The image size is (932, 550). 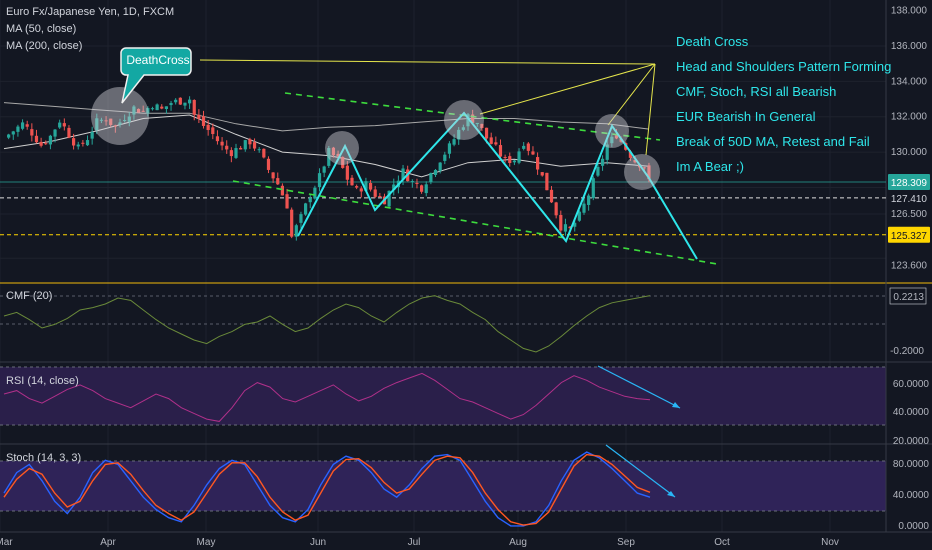 I want to click on ma200-legend: MA (200, close), so click(x=44, y=46).